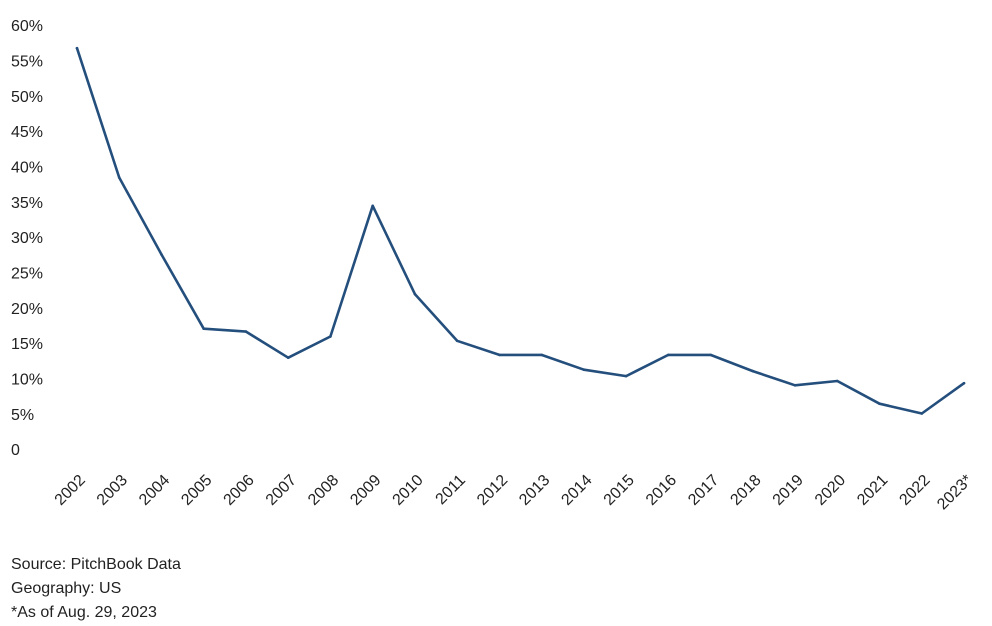 The image size is (992, 626). What do you see at coordinates (619, 490) in the screenshot?
I see `x-tick-label: 2015` at bounding box center [619, 490].